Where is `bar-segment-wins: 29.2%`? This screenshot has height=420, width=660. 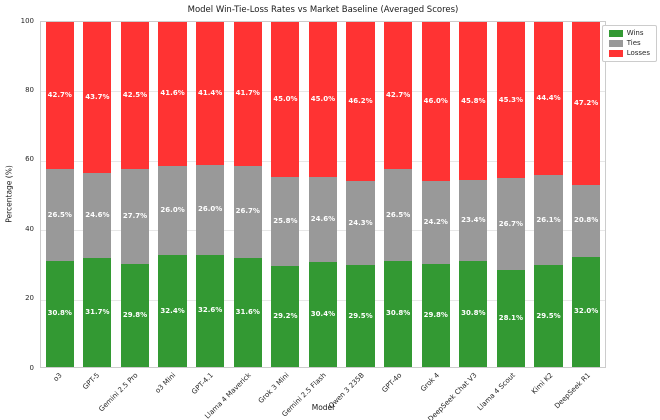 bar-segment-wins: 29.2% is located at coordinates (285, 316).